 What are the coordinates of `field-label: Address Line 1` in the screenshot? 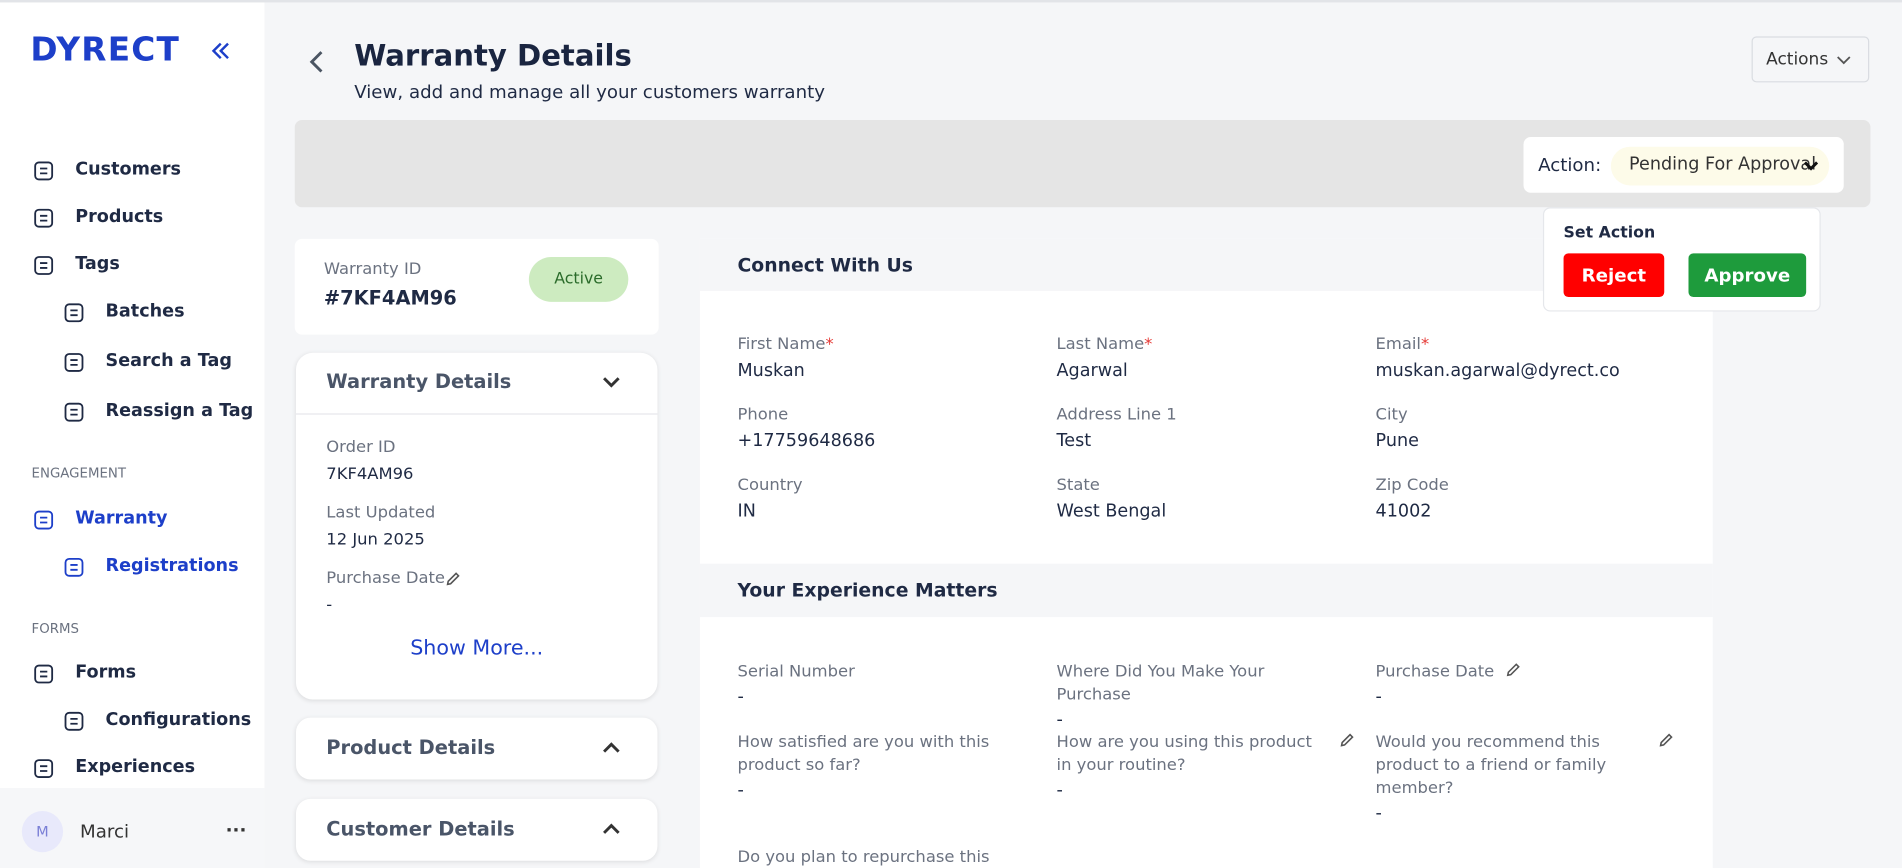 It's located at (1117, 414).